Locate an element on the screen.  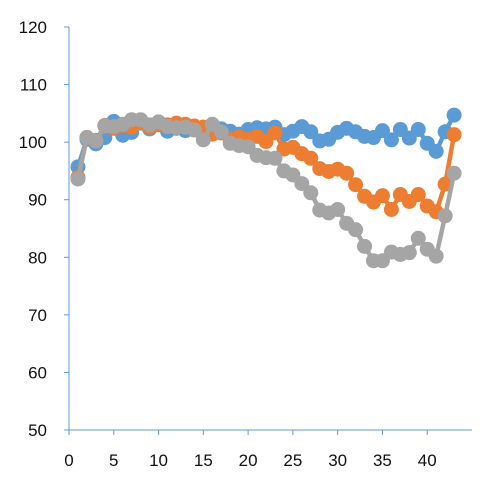
y-tick-label: 60 is located at coordinates (37, 372).